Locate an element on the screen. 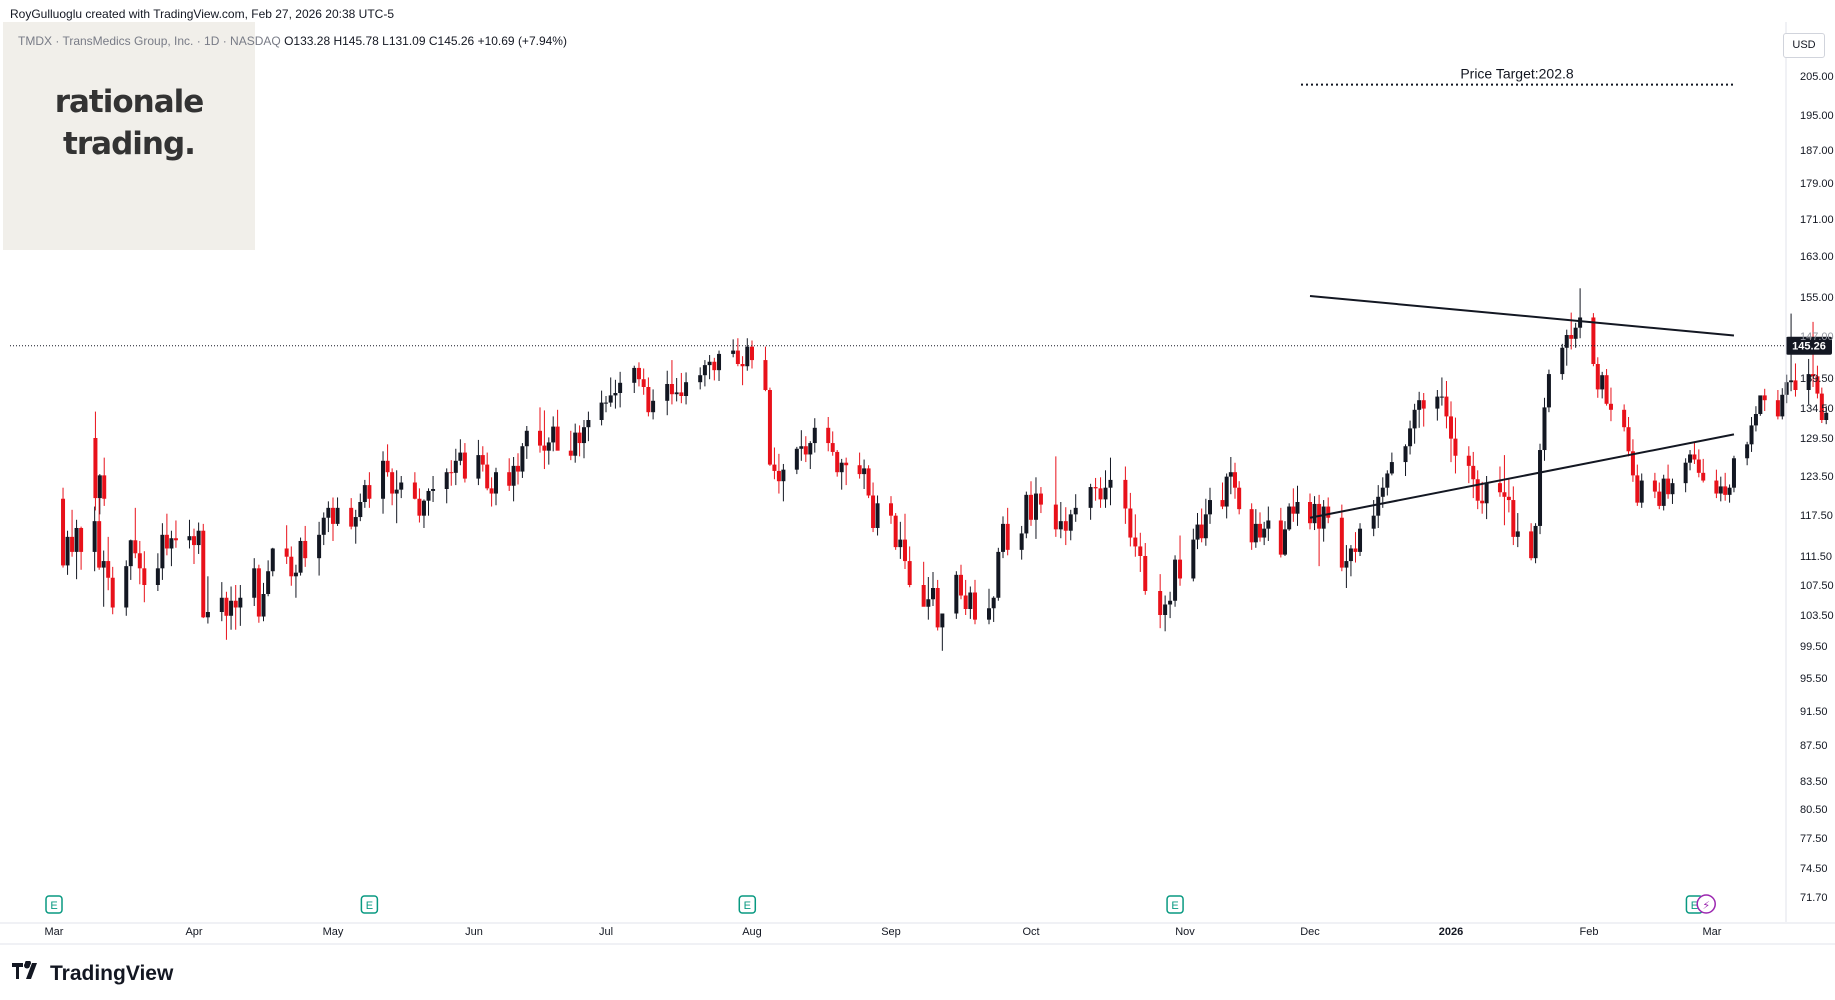  footer-brand: TradingView is located at coordinates (92, 973).